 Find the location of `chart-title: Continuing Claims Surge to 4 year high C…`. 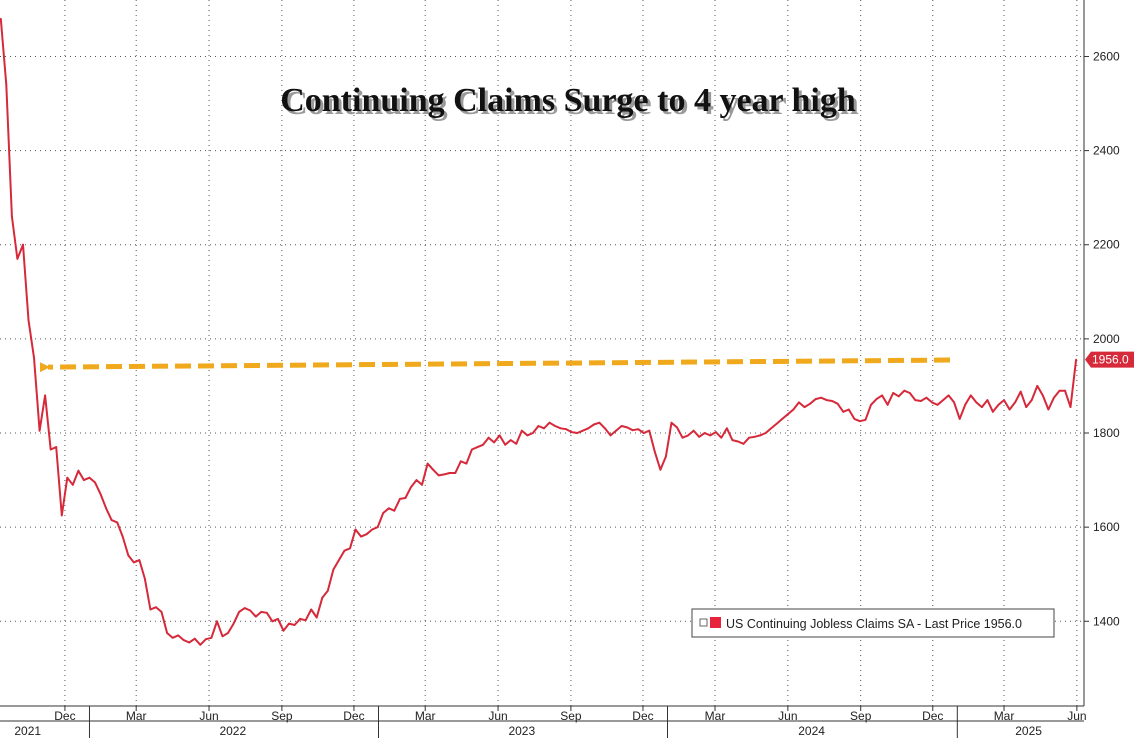

chart-title: Continuing Claims Surge to 4 year high C… is located at coordinates (569, 102).